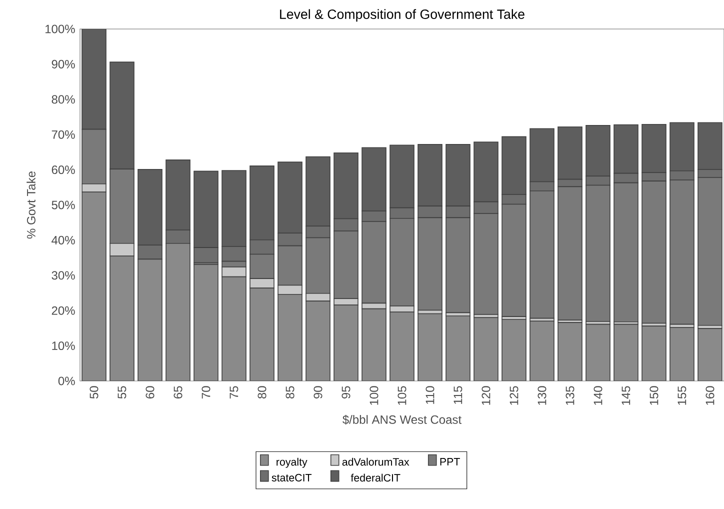 Image resolution: width=724 pixels, height=509 pixels. What do you see at coordinates (63, 170) in the screenshot?
I see `y-tick-label: 60%` at bounding box center [63, 170].